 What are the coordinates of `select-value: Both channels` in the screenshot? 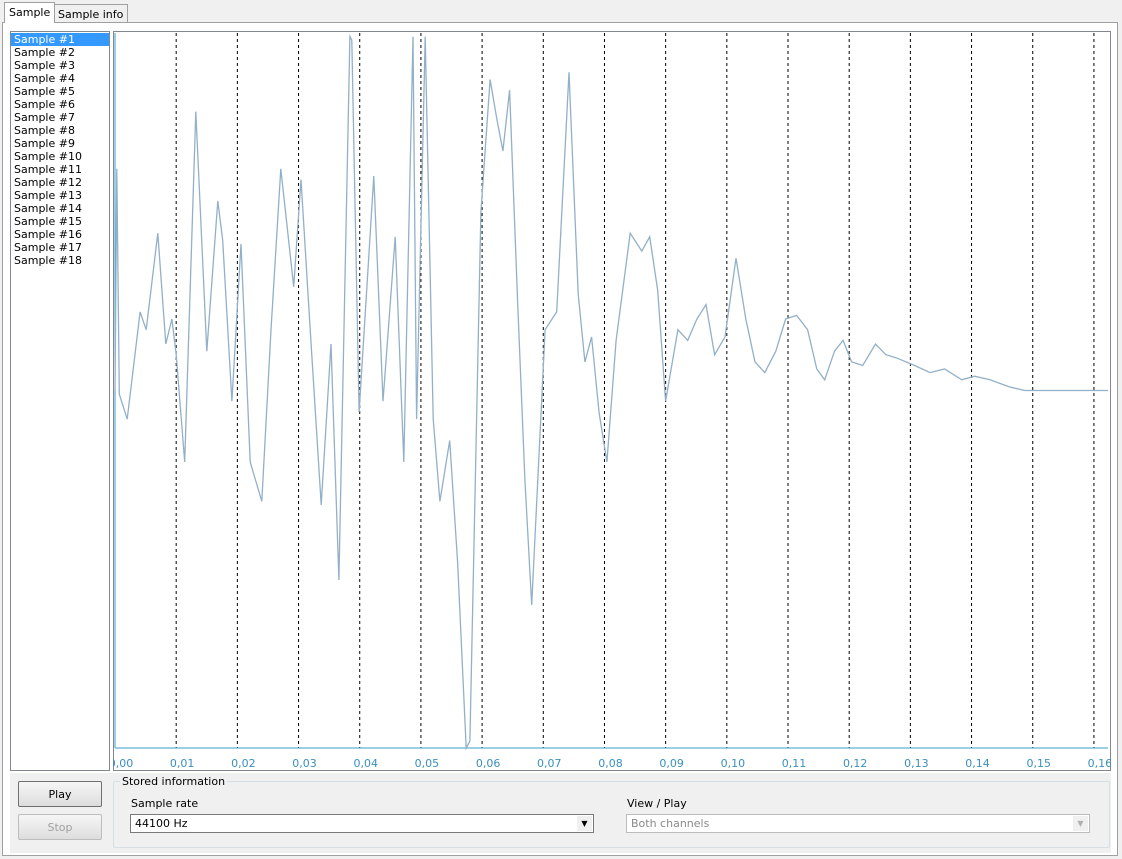 It's located at (670, 823).